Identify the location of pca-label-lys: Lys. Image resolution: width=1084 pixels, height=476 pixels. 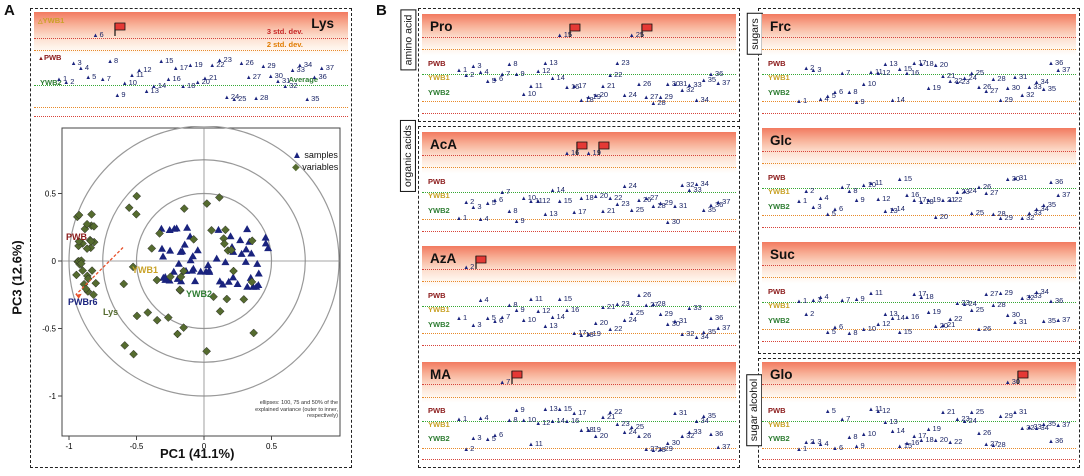
(111, 312).